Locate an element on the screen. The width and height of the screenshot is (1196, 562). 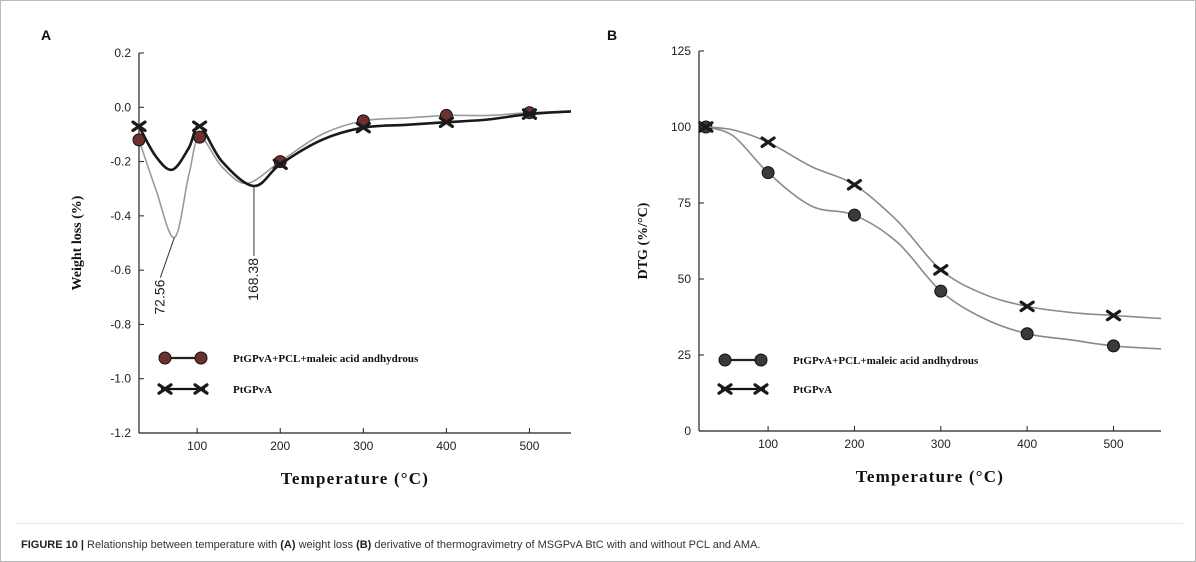
y-axis-title: Weight loss (%) is located at coordinates (77, 242).